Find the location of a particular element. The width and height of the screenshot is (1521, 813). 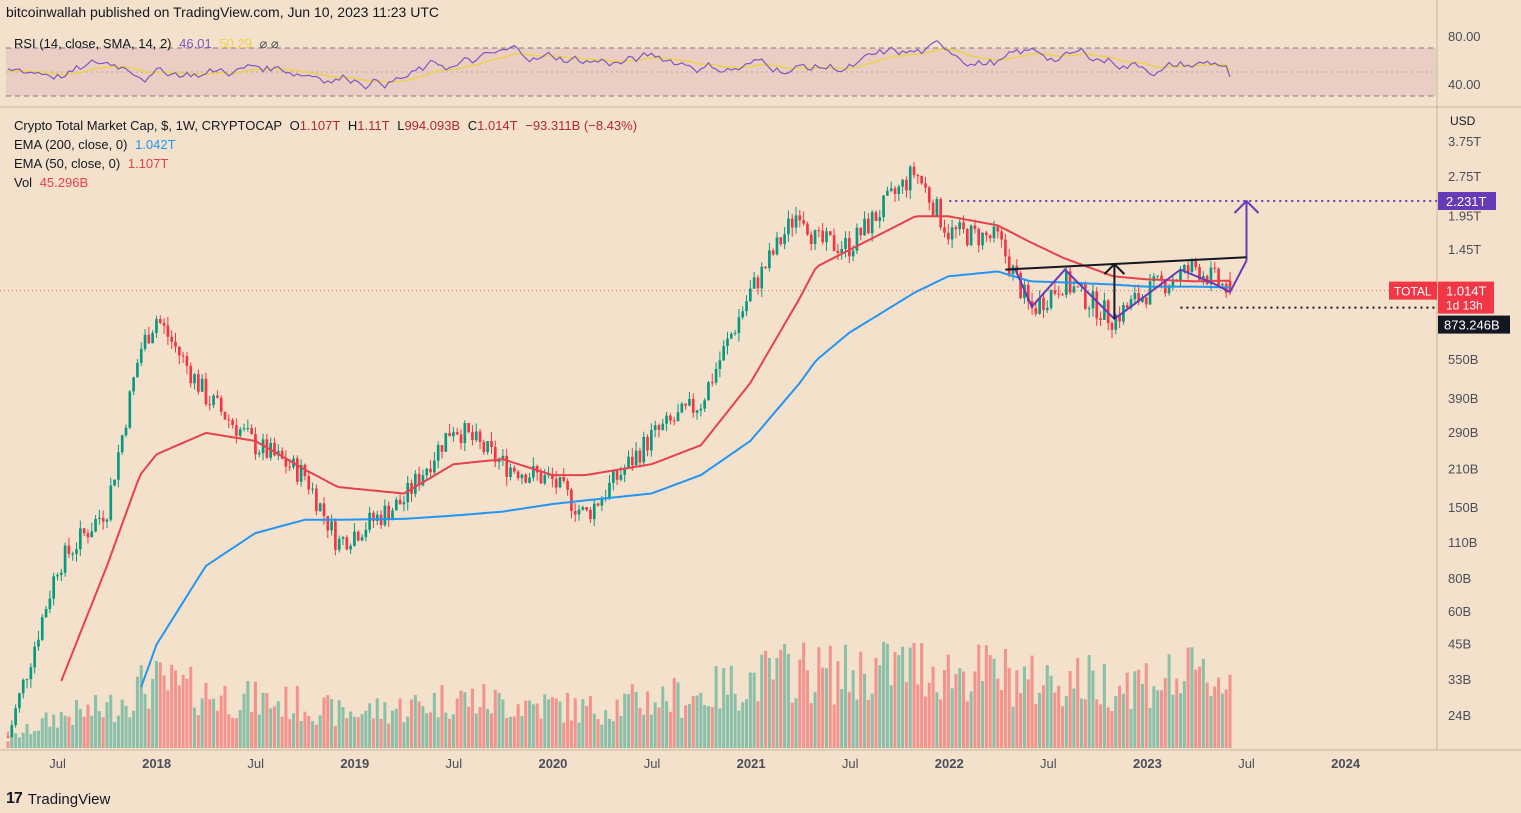

price-axis-tick: 33B is located at coordinates (1459, 679).